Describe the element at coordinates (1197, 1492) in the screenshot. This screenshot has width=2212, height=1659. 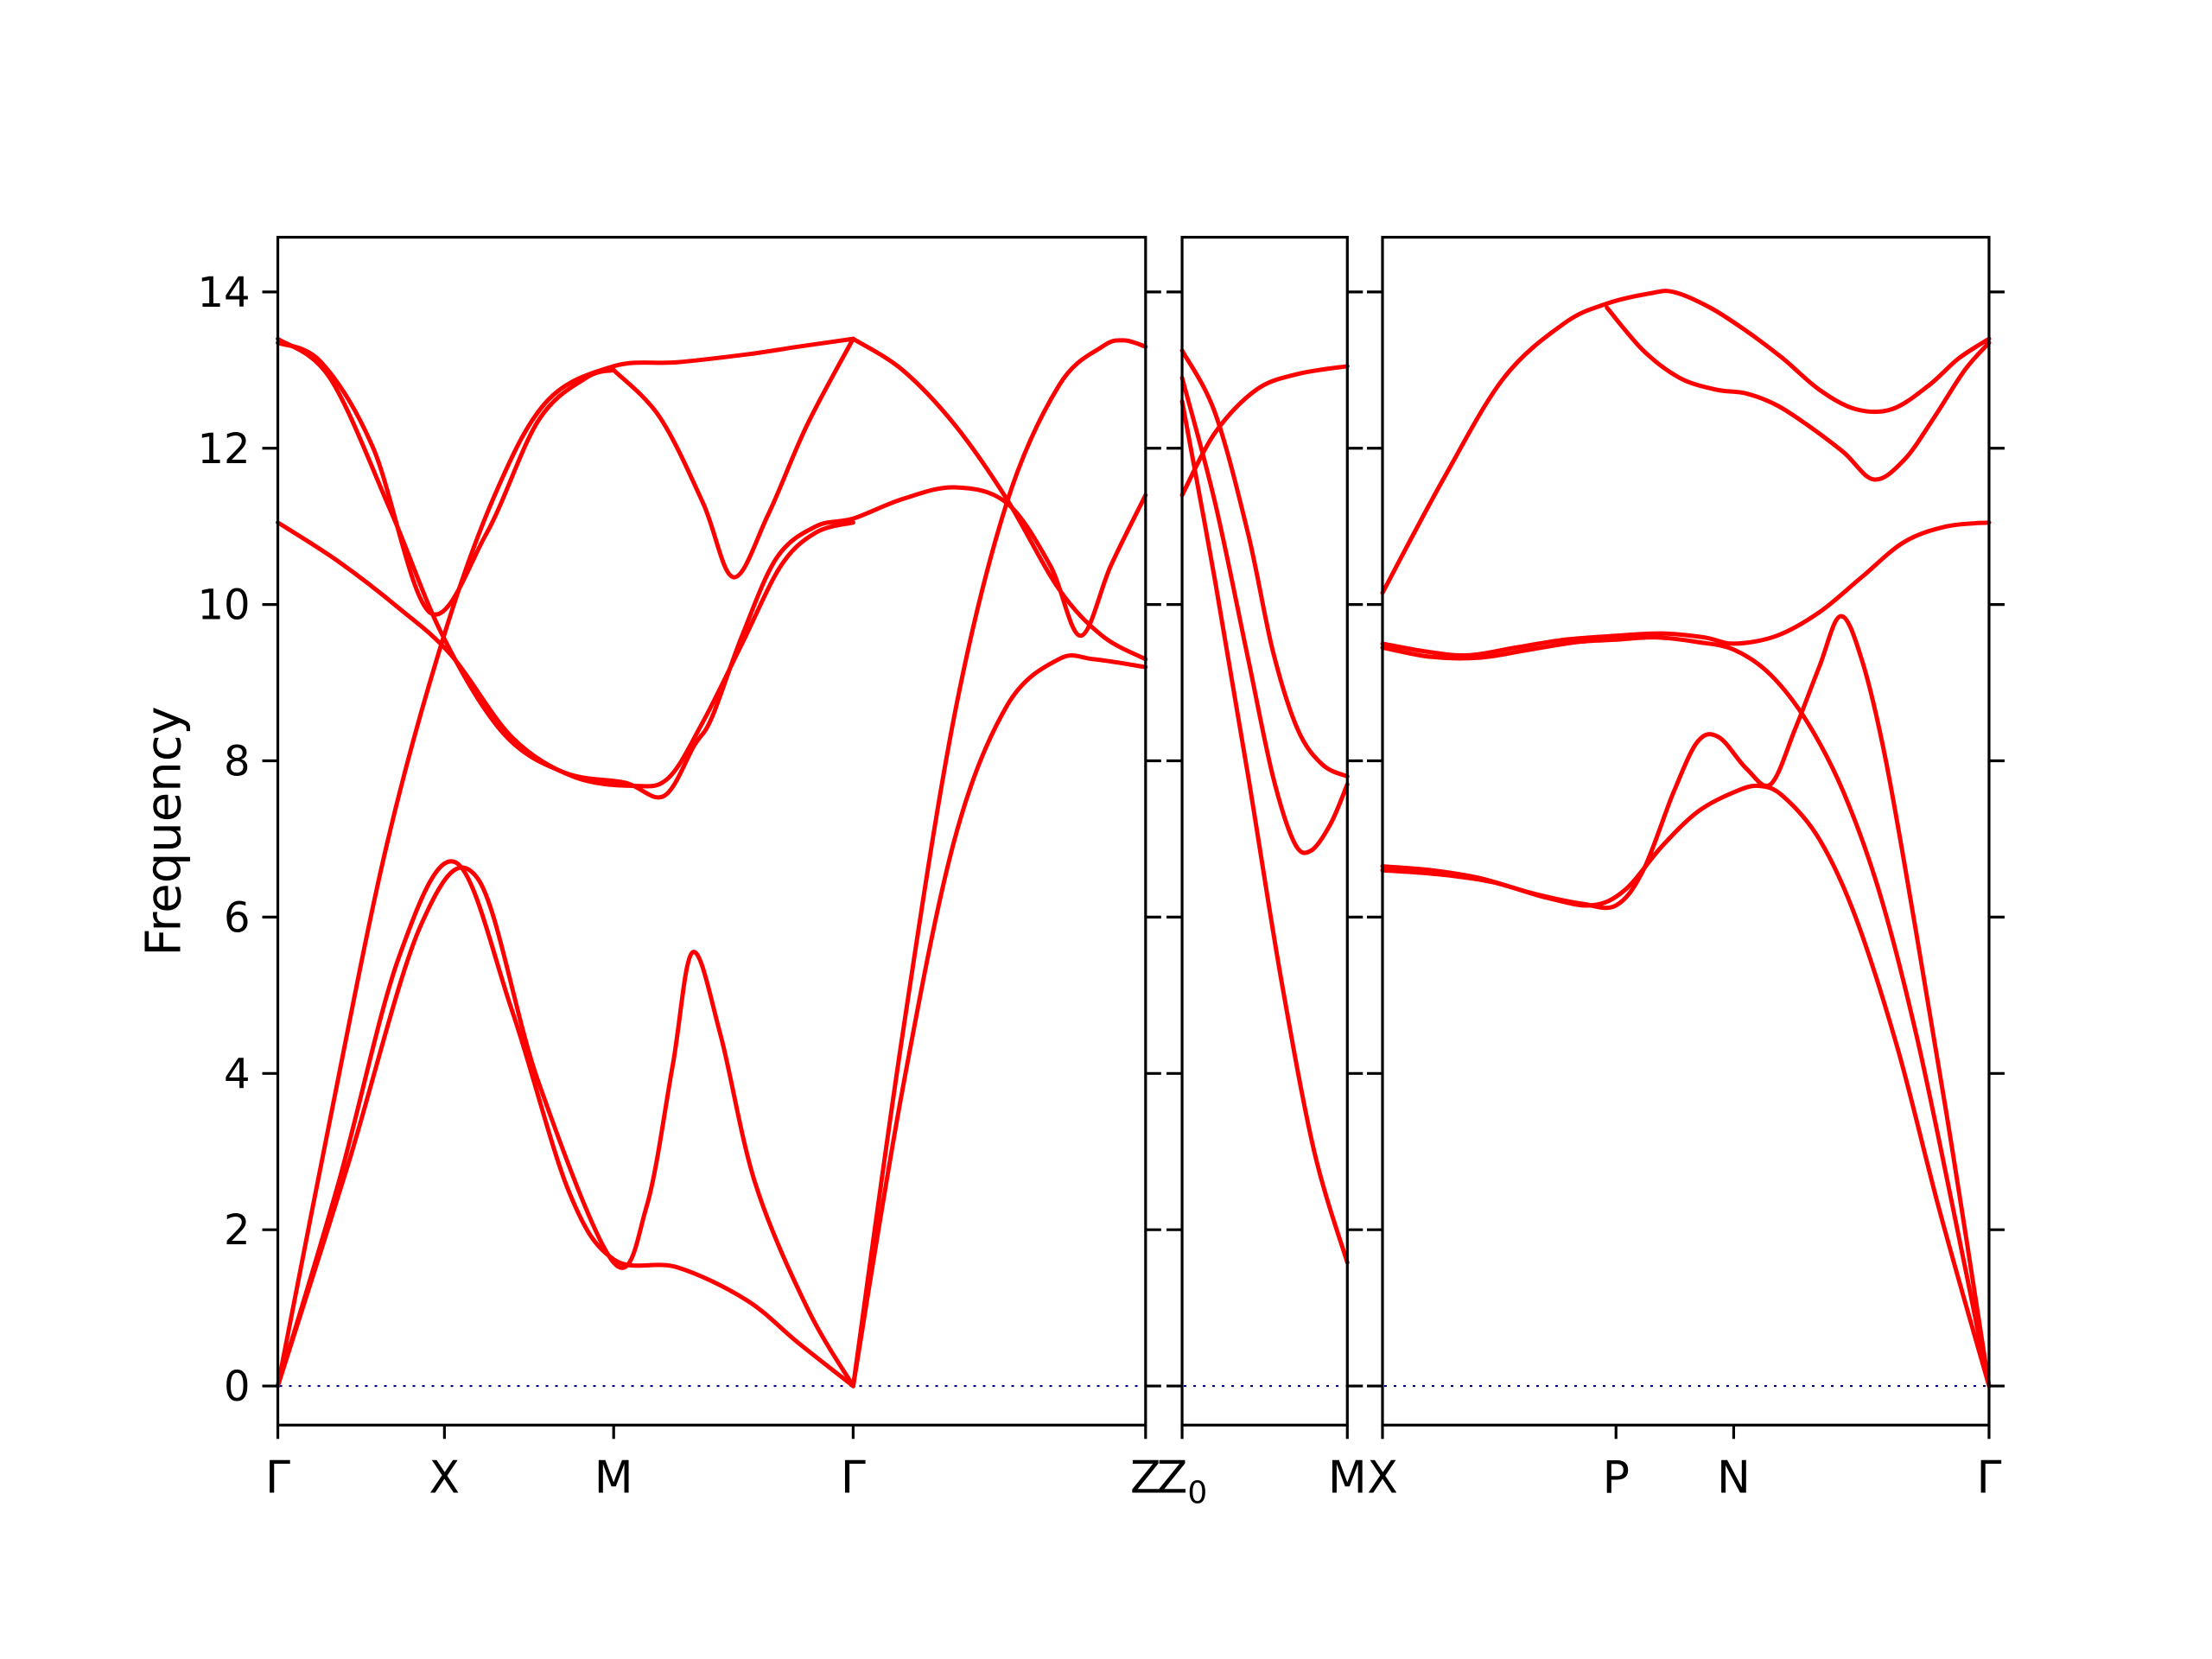
I see `kpoint-label-subscript: 0` at that location.